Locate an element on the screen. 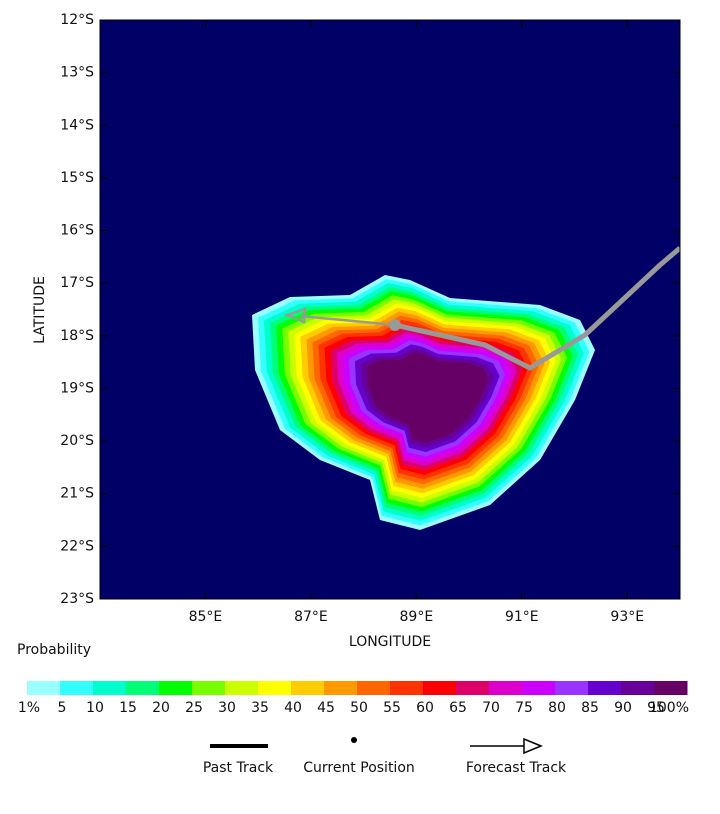 Image resolution: width=720 pixels, height=814 pixels. y-tick-label: 19°S is located at coordinates (77, 388).